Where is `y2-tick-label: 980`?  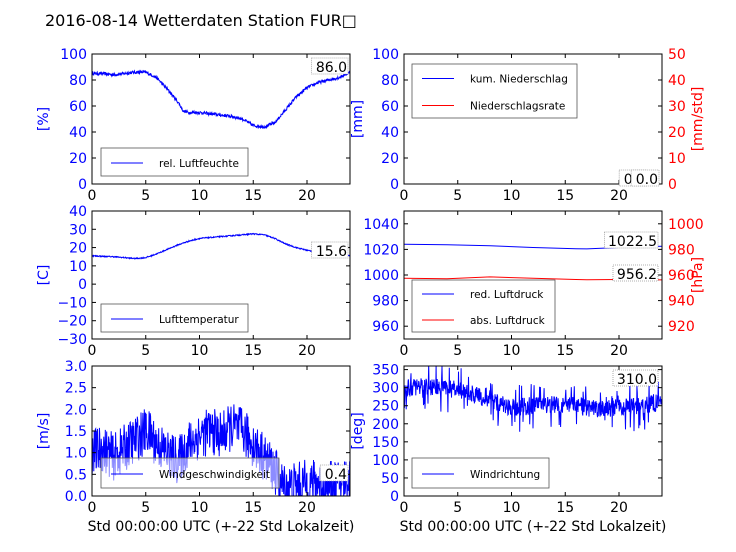 y2-tick-label: 980 is located at coordinates (681, 250).